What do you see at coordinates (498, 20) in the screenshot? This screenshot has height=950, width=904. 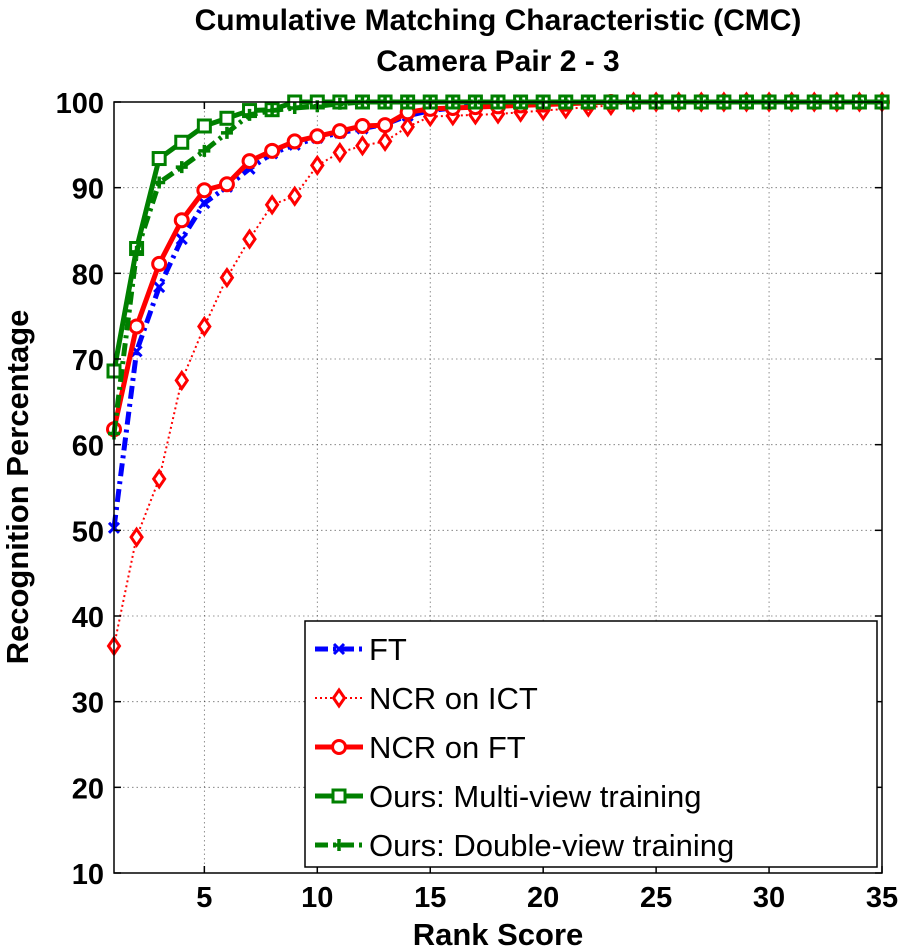 I see `chart-title: Cumulative Matching Characteristic (CMC)` at bounding box center [498, 20].